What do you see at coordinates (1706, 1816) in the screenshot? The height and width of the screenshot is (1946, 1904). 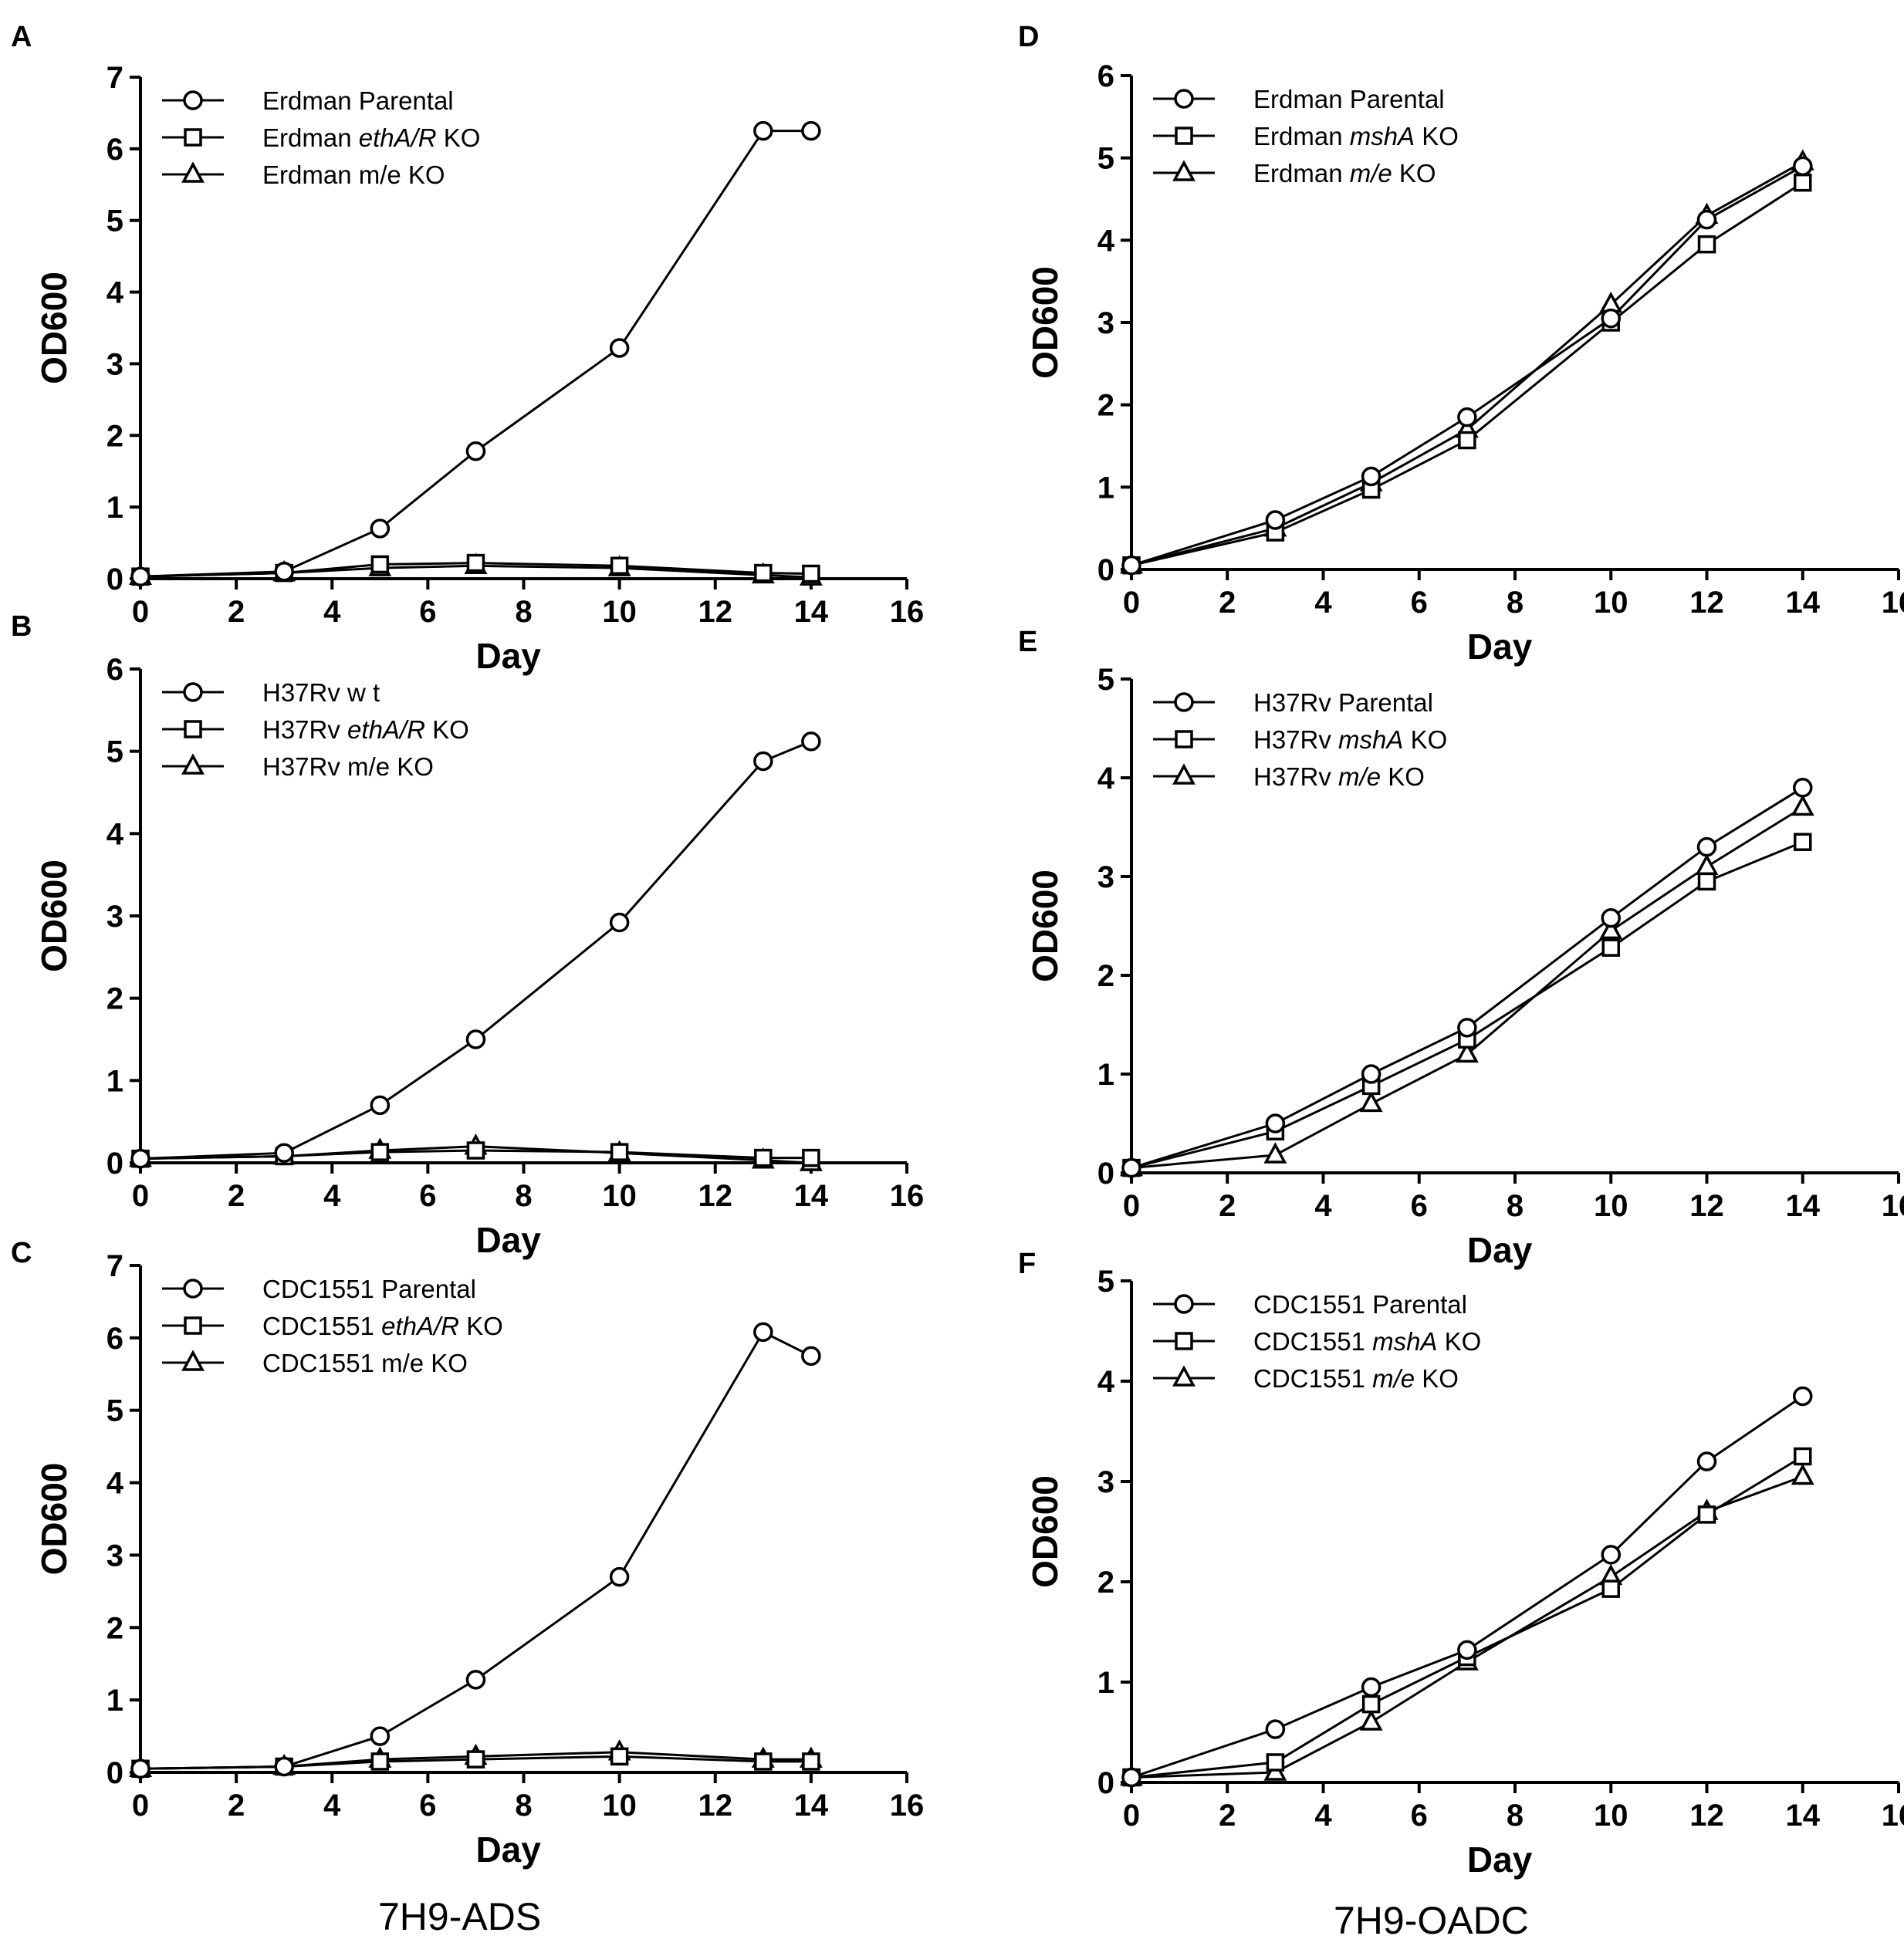 I see `x-tick-label: 12` at bounding box center [1706, 1816].